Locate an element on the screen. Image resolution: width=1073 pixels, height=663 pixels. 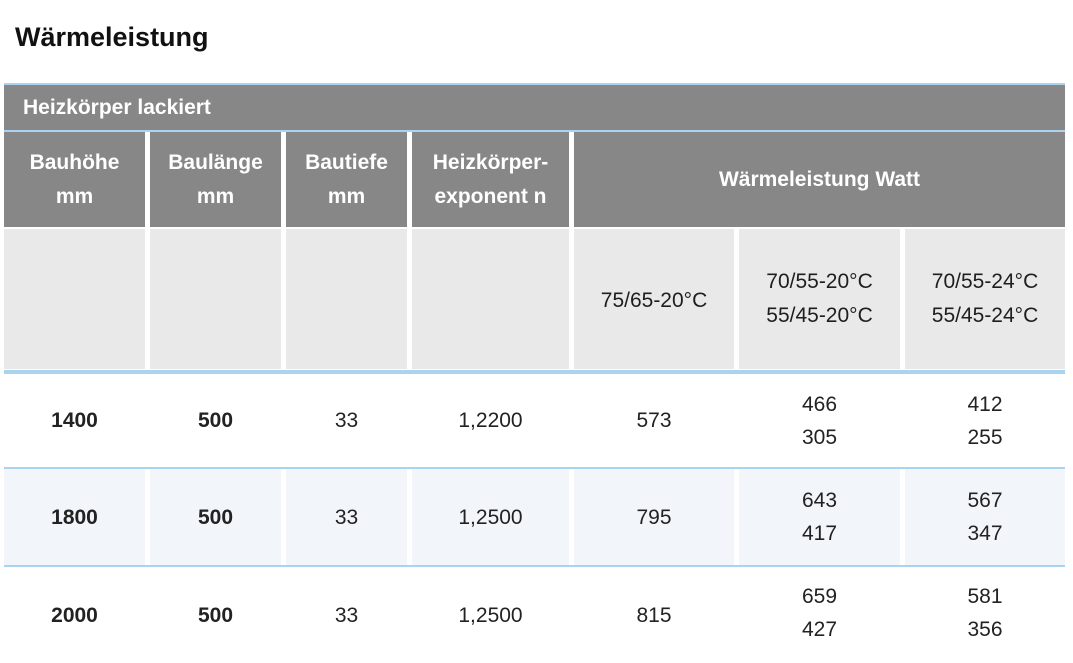
row1-hoehe: 1400 is located at coordinates (74, 420).